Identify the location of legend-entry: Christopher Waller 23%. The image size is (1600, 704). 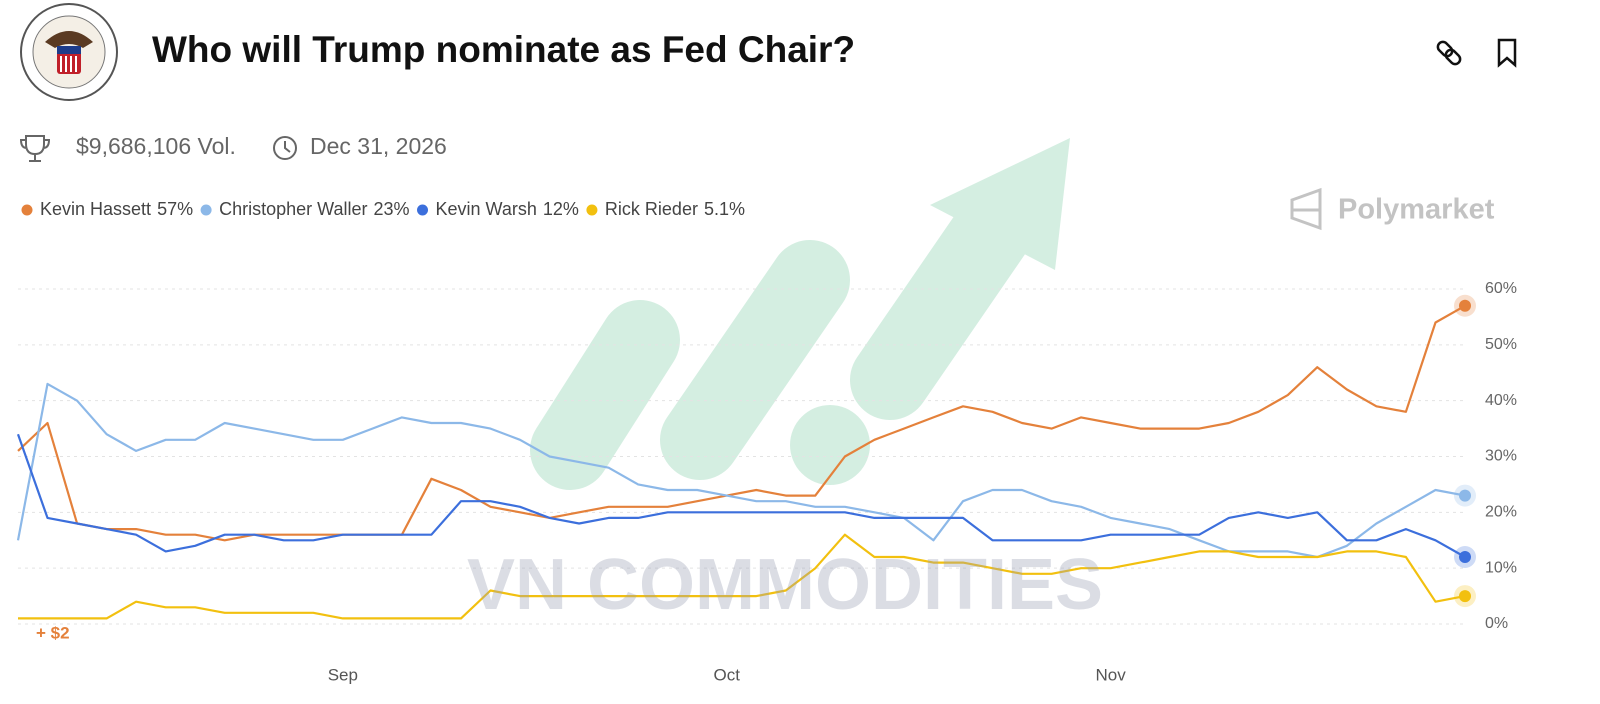
(314, 209).